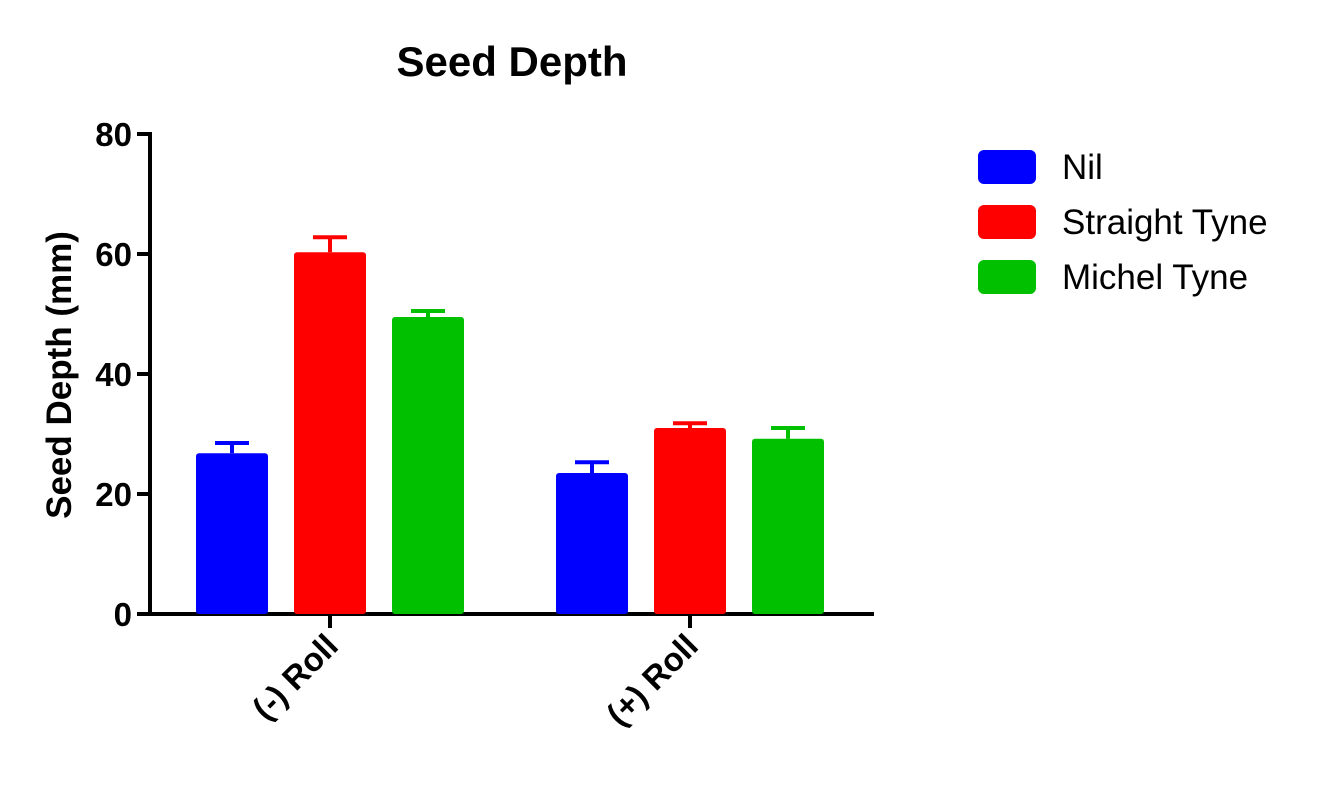  I want to click on x-axis-ticks: (-) Roll (+) Roll, so click(475, 673).